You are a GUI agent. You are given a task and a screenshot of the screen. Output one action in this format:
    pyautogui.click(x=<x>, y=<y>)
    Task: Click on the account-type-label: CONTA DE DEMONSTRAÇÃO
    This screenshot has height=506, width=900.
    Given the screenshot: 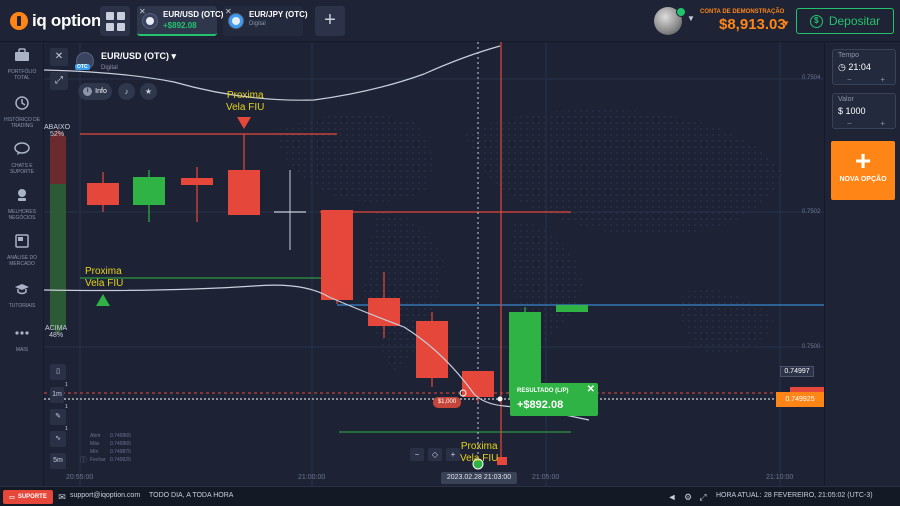 What is the action you would take?
    pyautogui.click(x=742, y=12)
    